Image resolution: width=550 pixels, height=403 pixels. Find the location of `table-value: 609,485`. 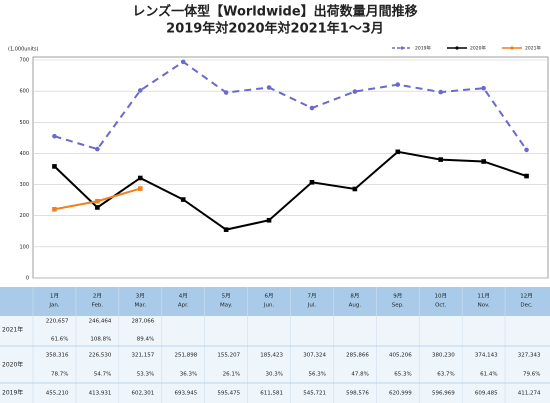

table-value: 609,485 is located at coordinates (486, 394).